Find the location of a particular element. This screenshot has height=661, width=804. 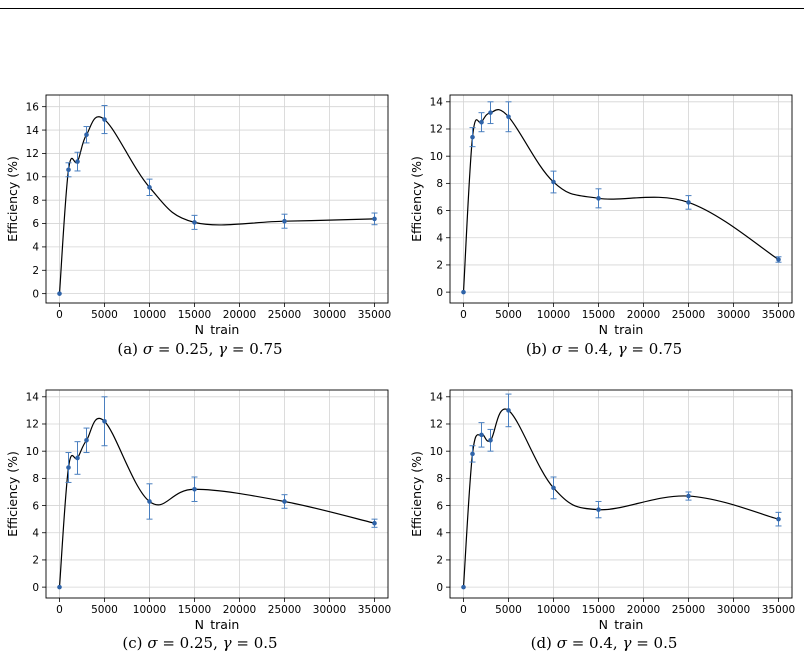

caption-letter: (c) is located at coordinates (132, 643).